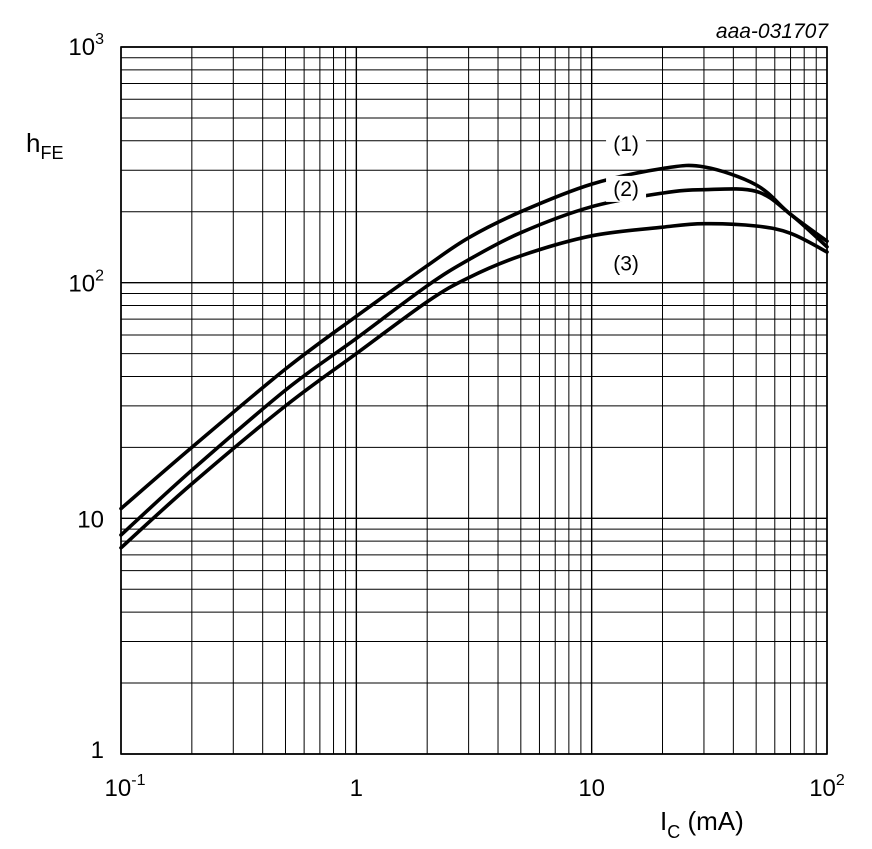 This screenshot has height=849, width=872. What do you see at coordinates (125, 787) in the screenshot?
I see `x-tick-label: 10⁻¹` at bounding box center [125, 787].